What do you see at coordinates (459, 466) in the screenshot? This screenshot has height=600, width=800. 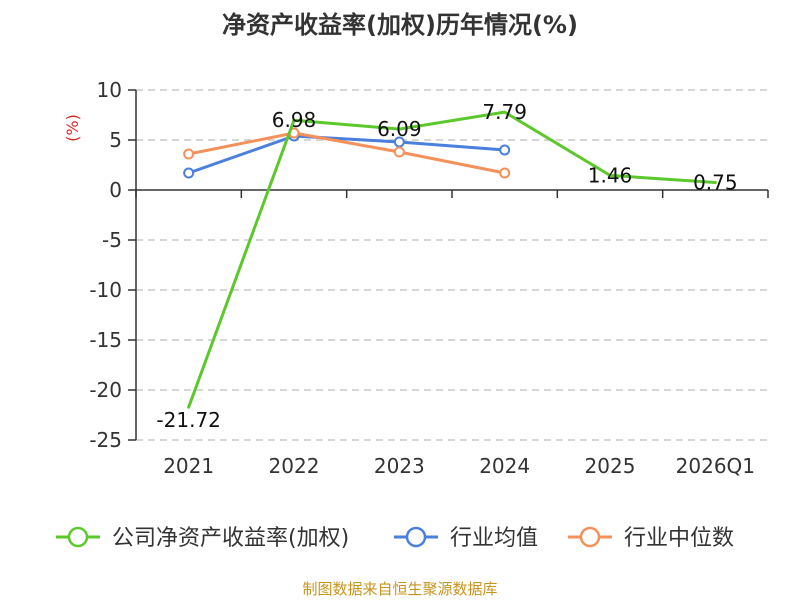 I see `x-tick-labels: 2021 2022 2023 2024 2025 2026Q1` at bounding box center [459, 466].